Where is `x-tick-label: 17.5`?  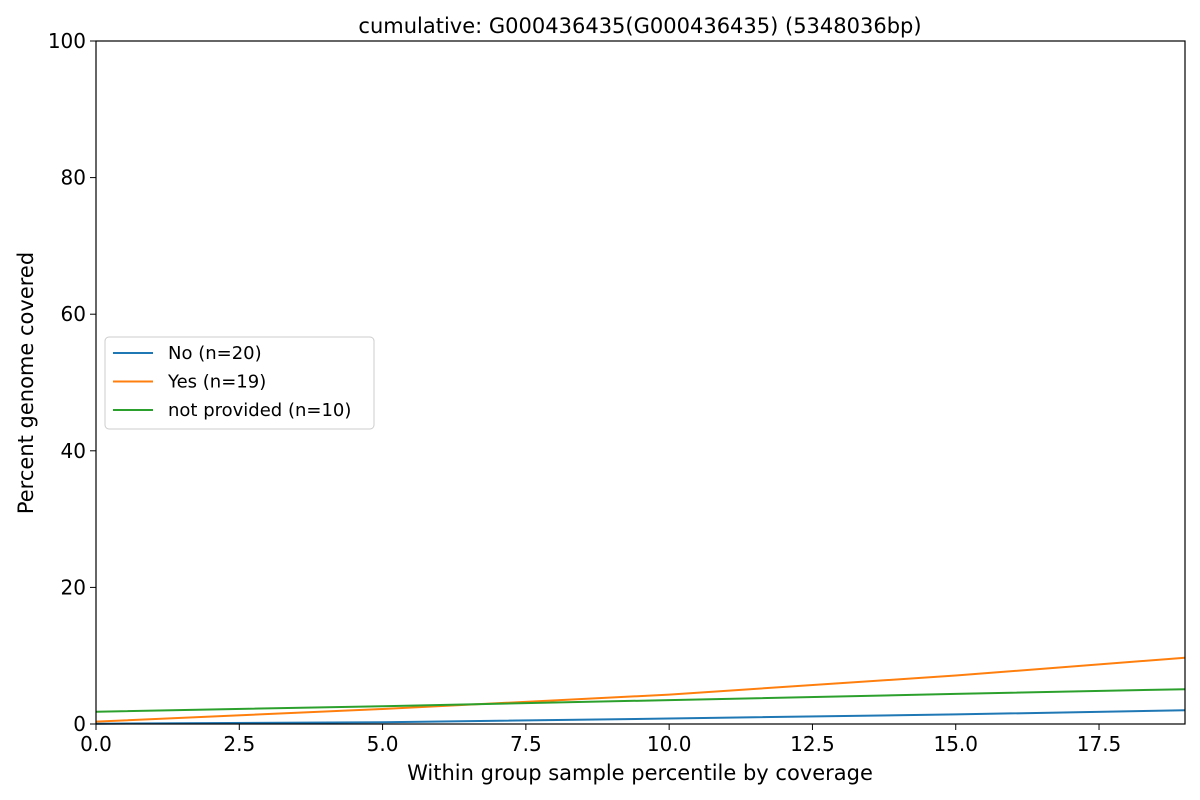
x-tick-label: 17.5 is located at coordinates (1099, 744).